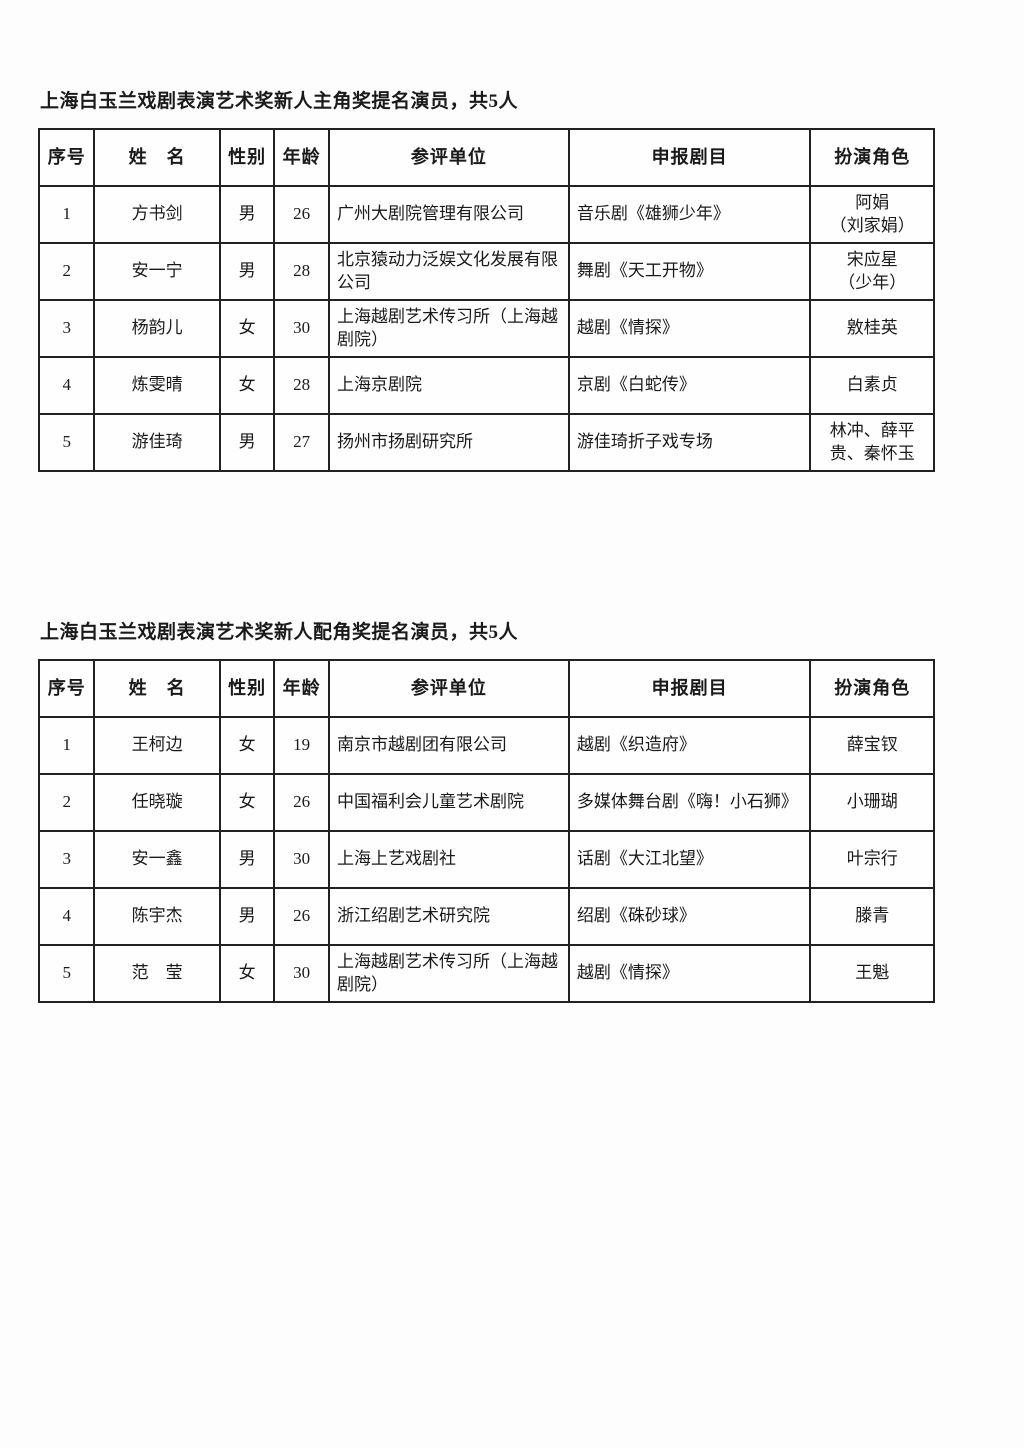 The height and width of the screenshot is (1448, 1024). What do you see at coordinates (448, 802) in the screenshot?
I see `table-cell: 中国福利会儿童艺术剧院` at bounding box center [448, 802].